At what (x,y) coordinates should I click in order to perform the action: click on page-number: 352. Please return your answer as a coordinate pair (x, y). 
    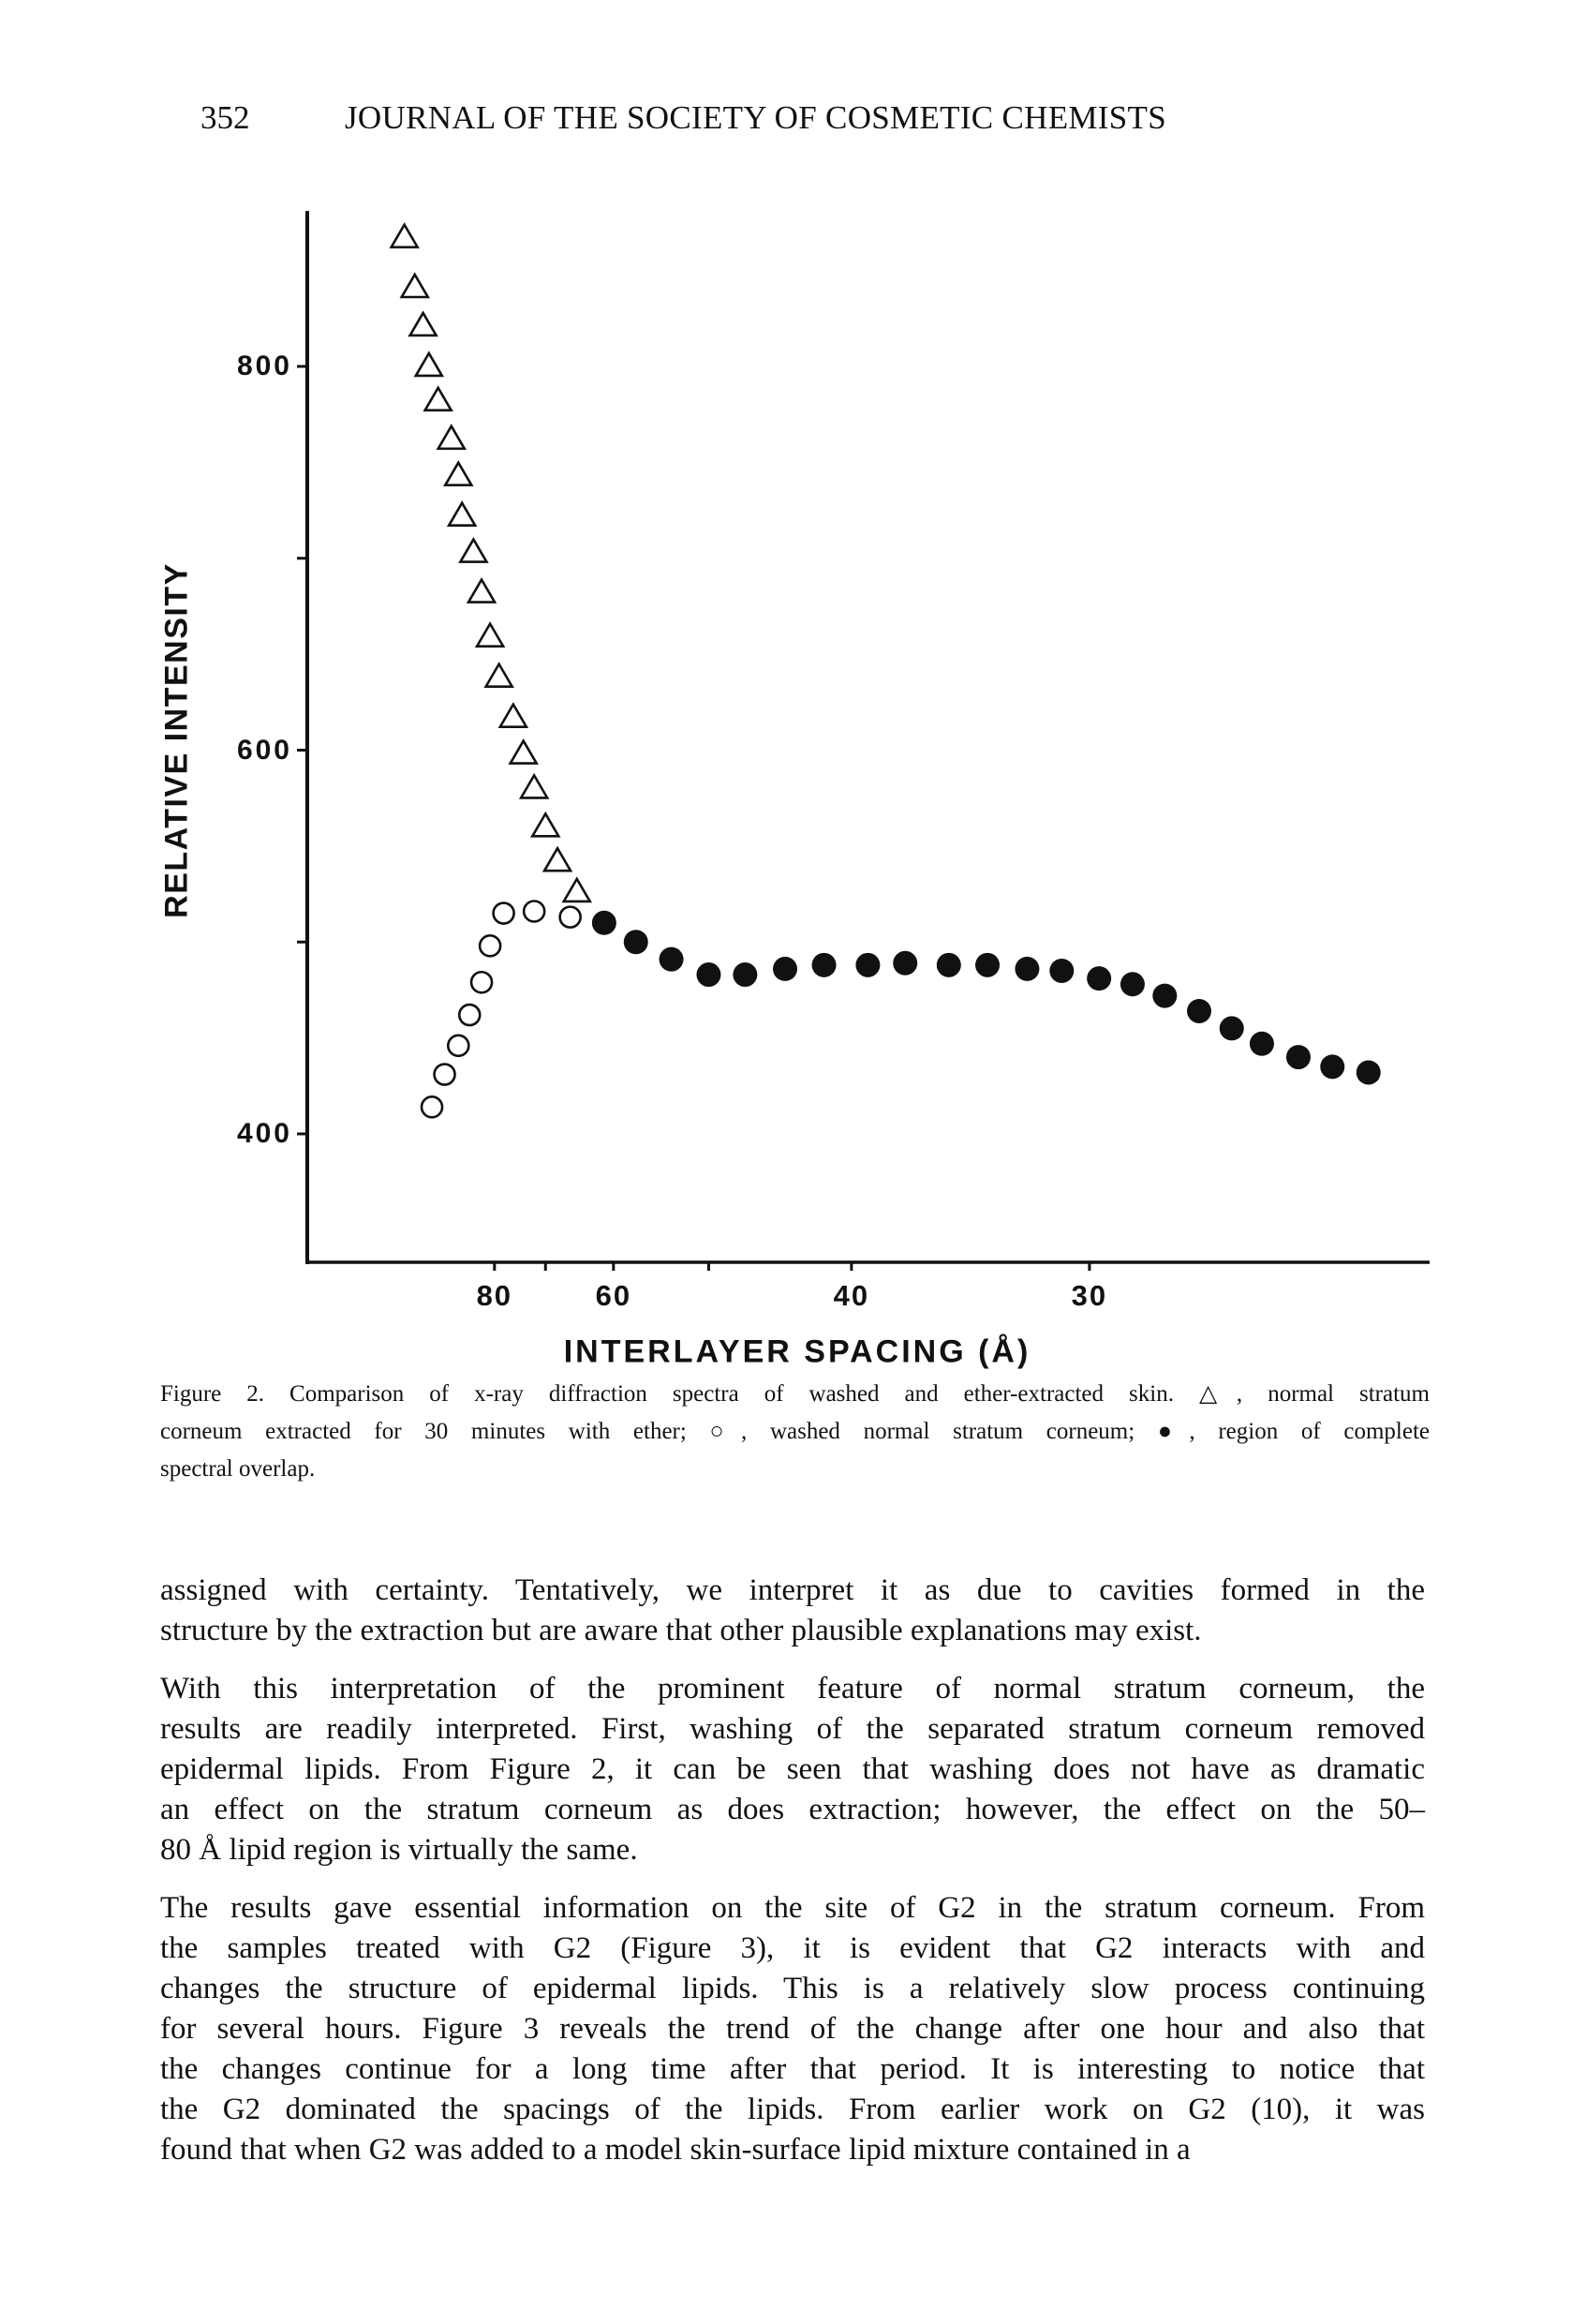
    Looking at the image, I should click on (225, 118).